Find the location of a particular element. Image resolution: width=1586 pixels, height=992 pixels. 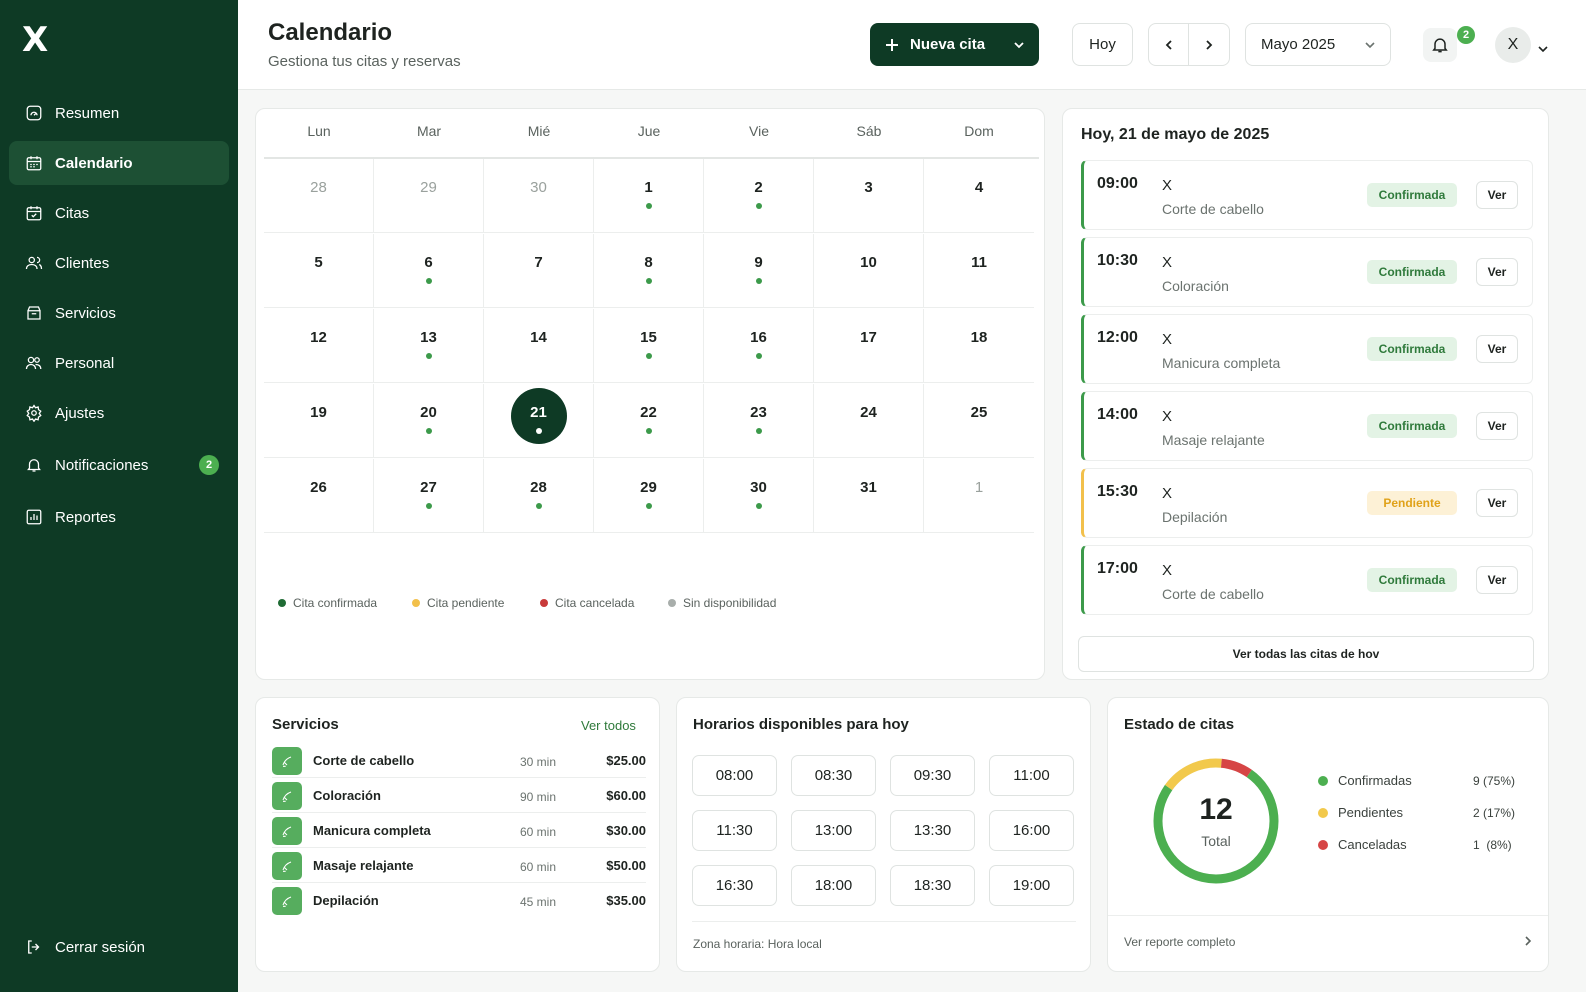

today-button: Hoy is located at coordinates (1102, 44).